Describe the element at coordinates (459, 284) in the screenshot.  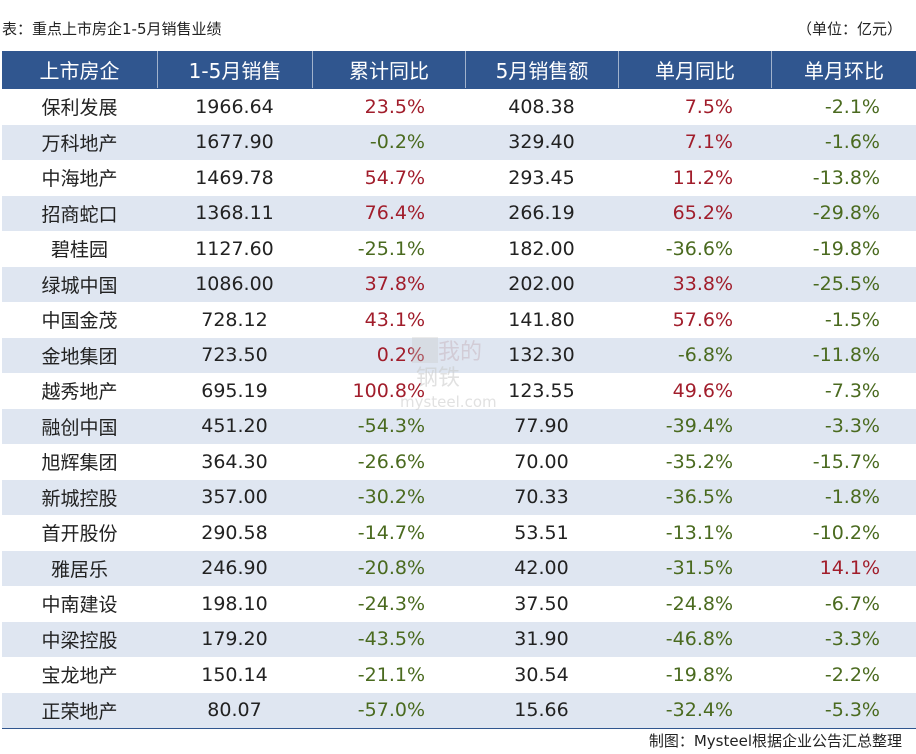
I see `table-row: 绿城中国 1086.00 37.8% 202.00 33.8% -25.5%` at that location.